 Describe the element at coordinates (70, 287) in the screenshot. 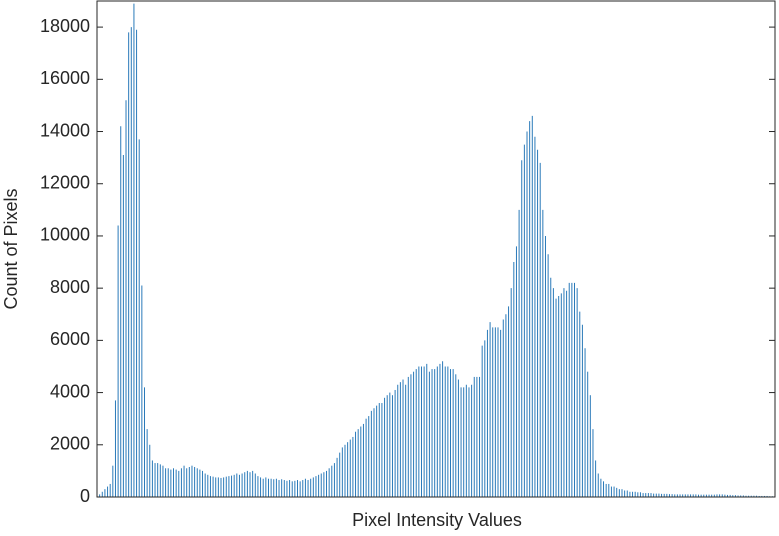

I see `y-tick-label: 8000` at that location.